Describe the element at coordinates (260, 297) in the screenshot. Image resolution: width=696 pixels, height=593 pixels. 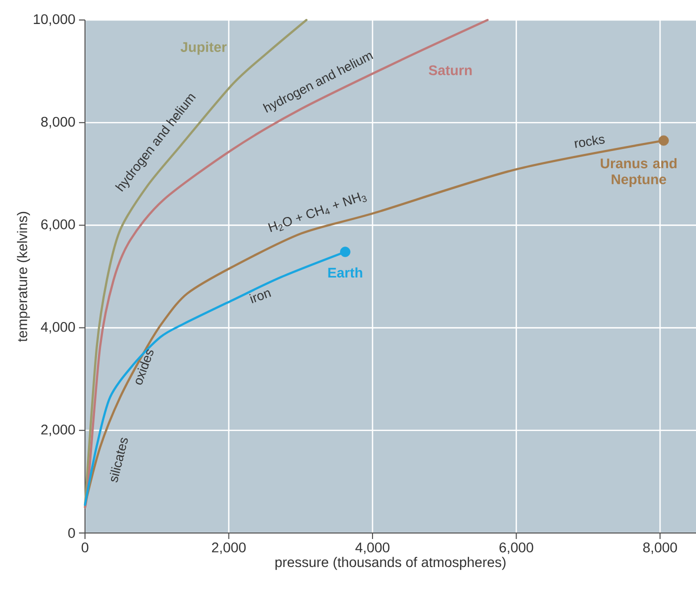
I see `annotation: iron` at that location.